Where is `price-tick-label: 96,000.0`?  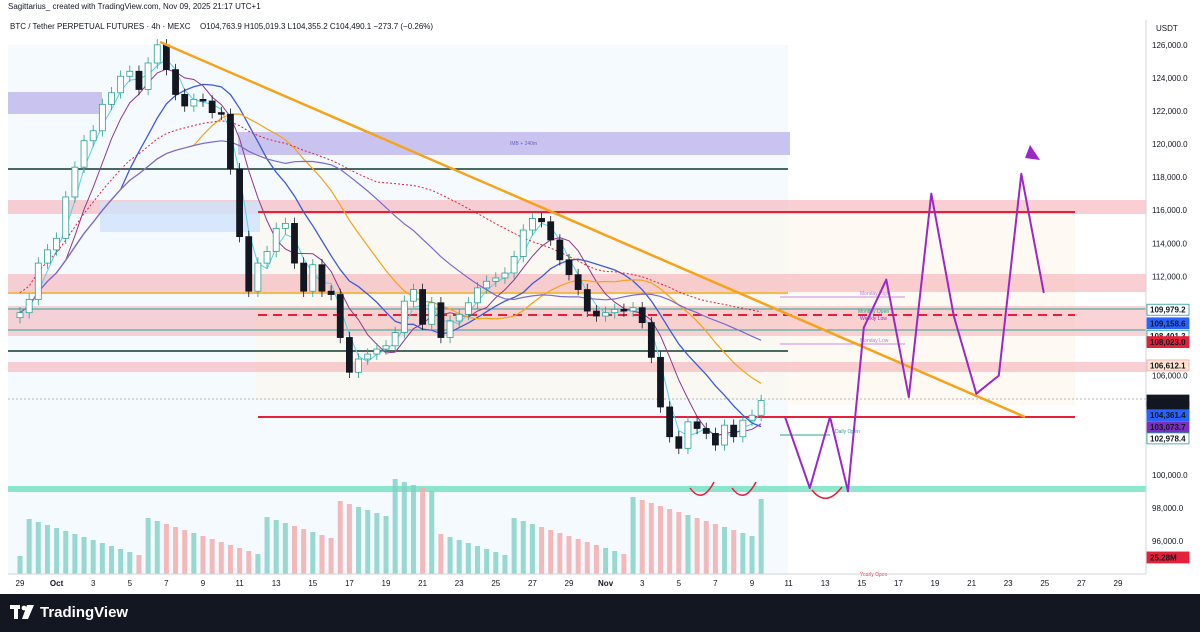 price-tick-label: 96,000.0 is located at coordinates (1168, 541).